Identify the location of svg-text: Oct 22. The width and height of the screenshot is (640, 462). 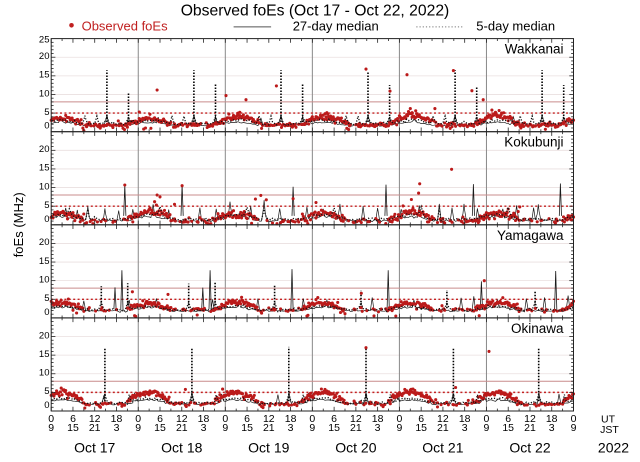
(529, 447).